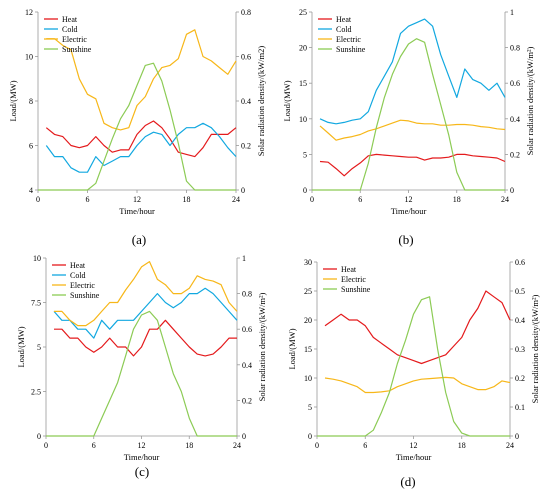 The width and height of the screenshot is (550, 491). Describe the element at coordinates (407, 481) in the screenshot. I see `panel-caption: (d)` at that location.